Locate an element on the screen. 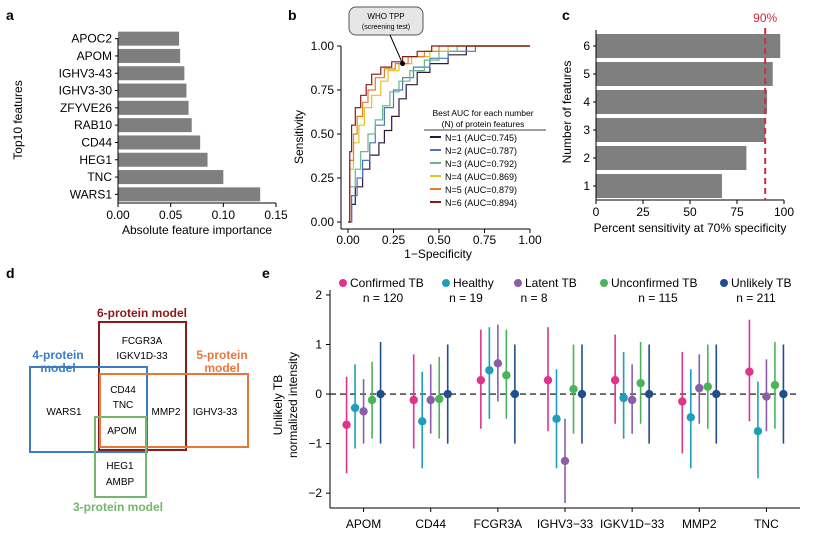 The height and width of the screenshot is (538, 818). e-y-axis-label-1: Unlikely TB is located at coordinates (278, 405).